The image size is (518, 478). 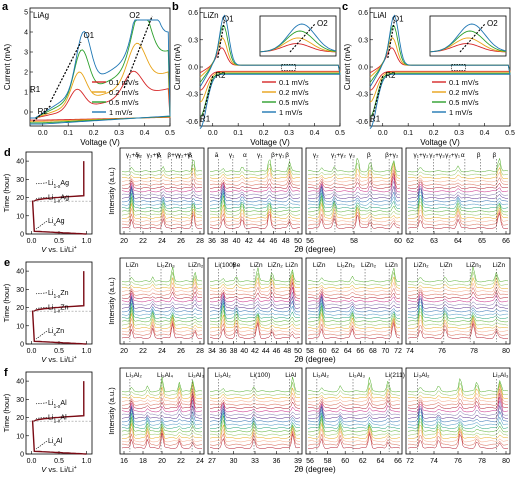 What do you see at coordinates (362, 122) in the screenshot?
I see `y-tick-label: -0.6` at bounding box center [362, 122].